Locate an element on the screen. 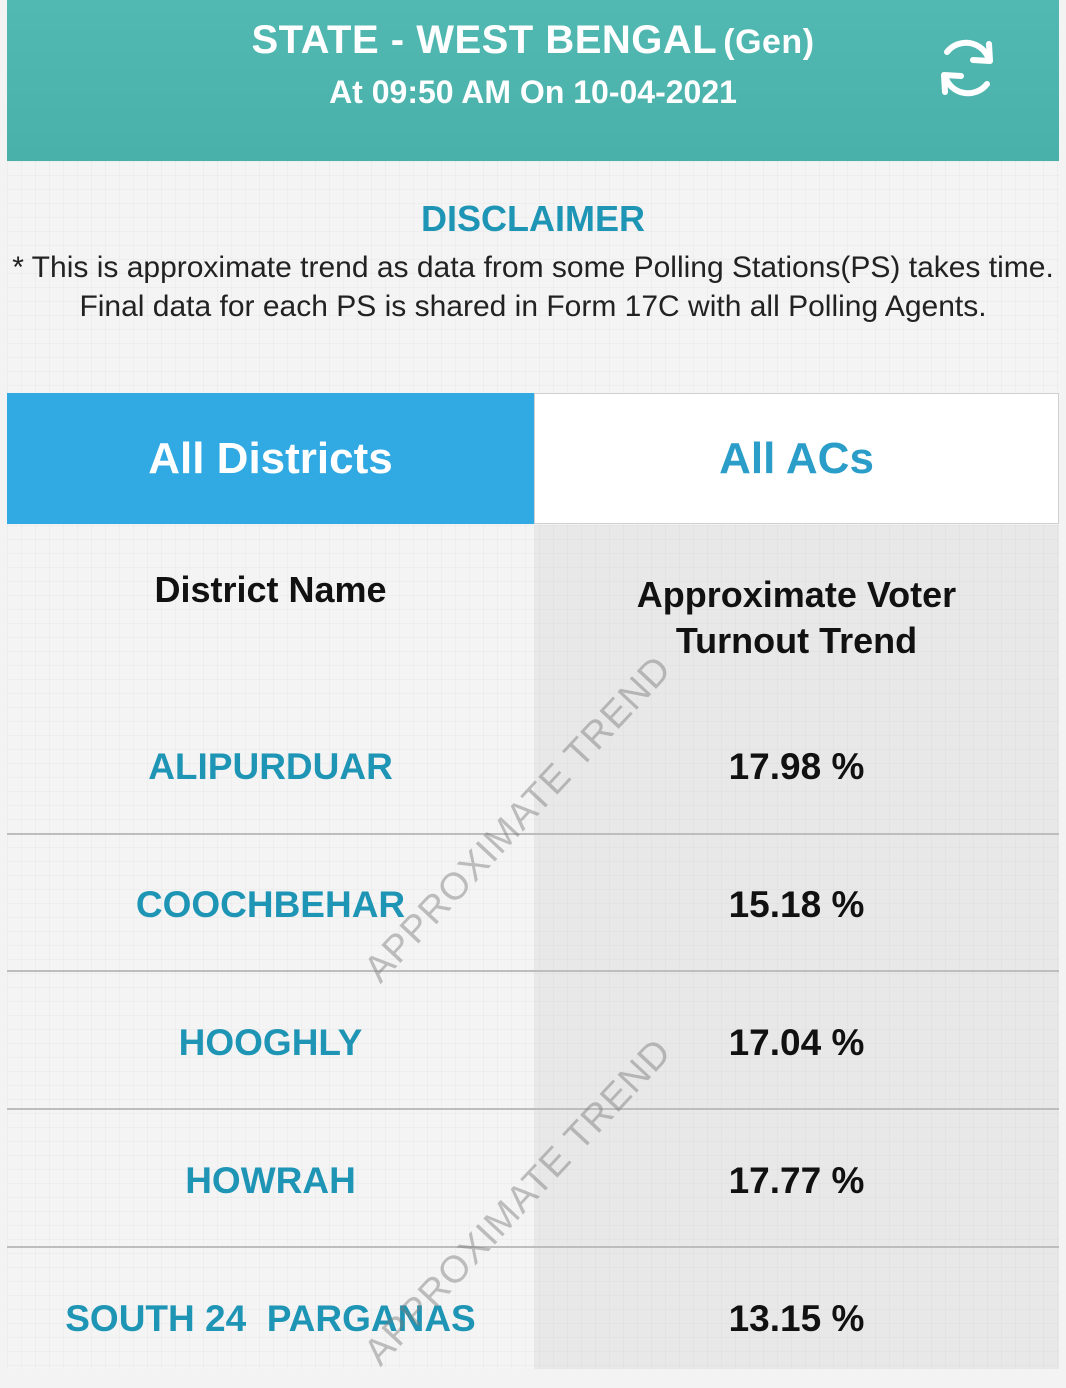 This screenshot has width=1066, height=1388. tab-all-acs: All ACs is located at coordinates (796, 458).